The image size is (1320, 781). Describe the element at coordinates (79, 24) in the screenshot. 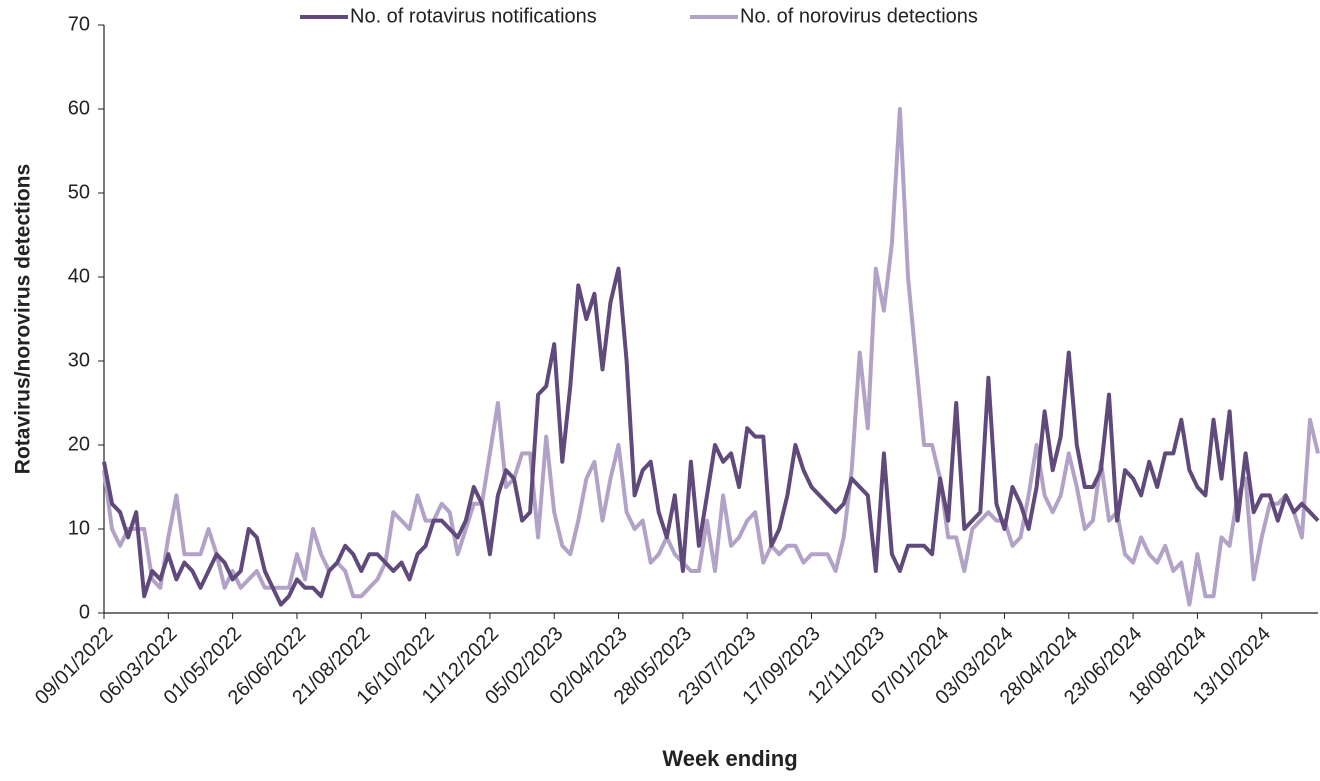

I see `y-tick-label: 70` at that location.